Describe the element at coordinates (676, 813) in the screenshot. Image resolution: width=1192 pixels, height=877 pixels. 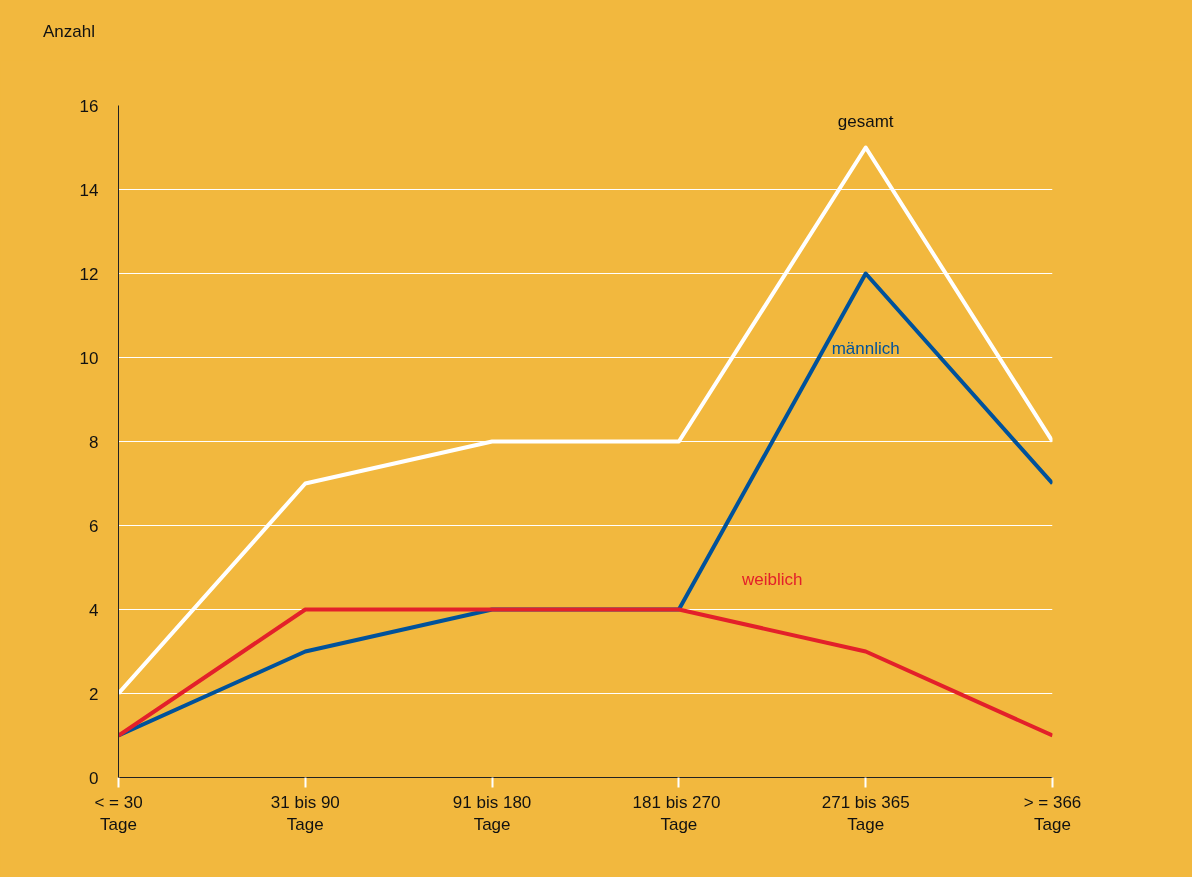
I see `x-tick-label: 181 bis 270 Tage` at that location.